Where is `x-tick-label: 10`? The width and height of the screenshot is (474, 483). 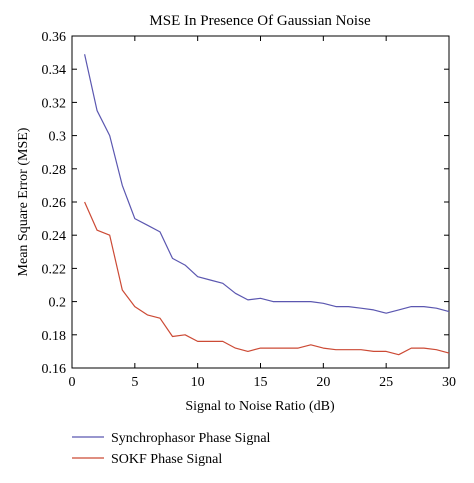 x-tick-label: 10 is located at coordinates (198, 382).